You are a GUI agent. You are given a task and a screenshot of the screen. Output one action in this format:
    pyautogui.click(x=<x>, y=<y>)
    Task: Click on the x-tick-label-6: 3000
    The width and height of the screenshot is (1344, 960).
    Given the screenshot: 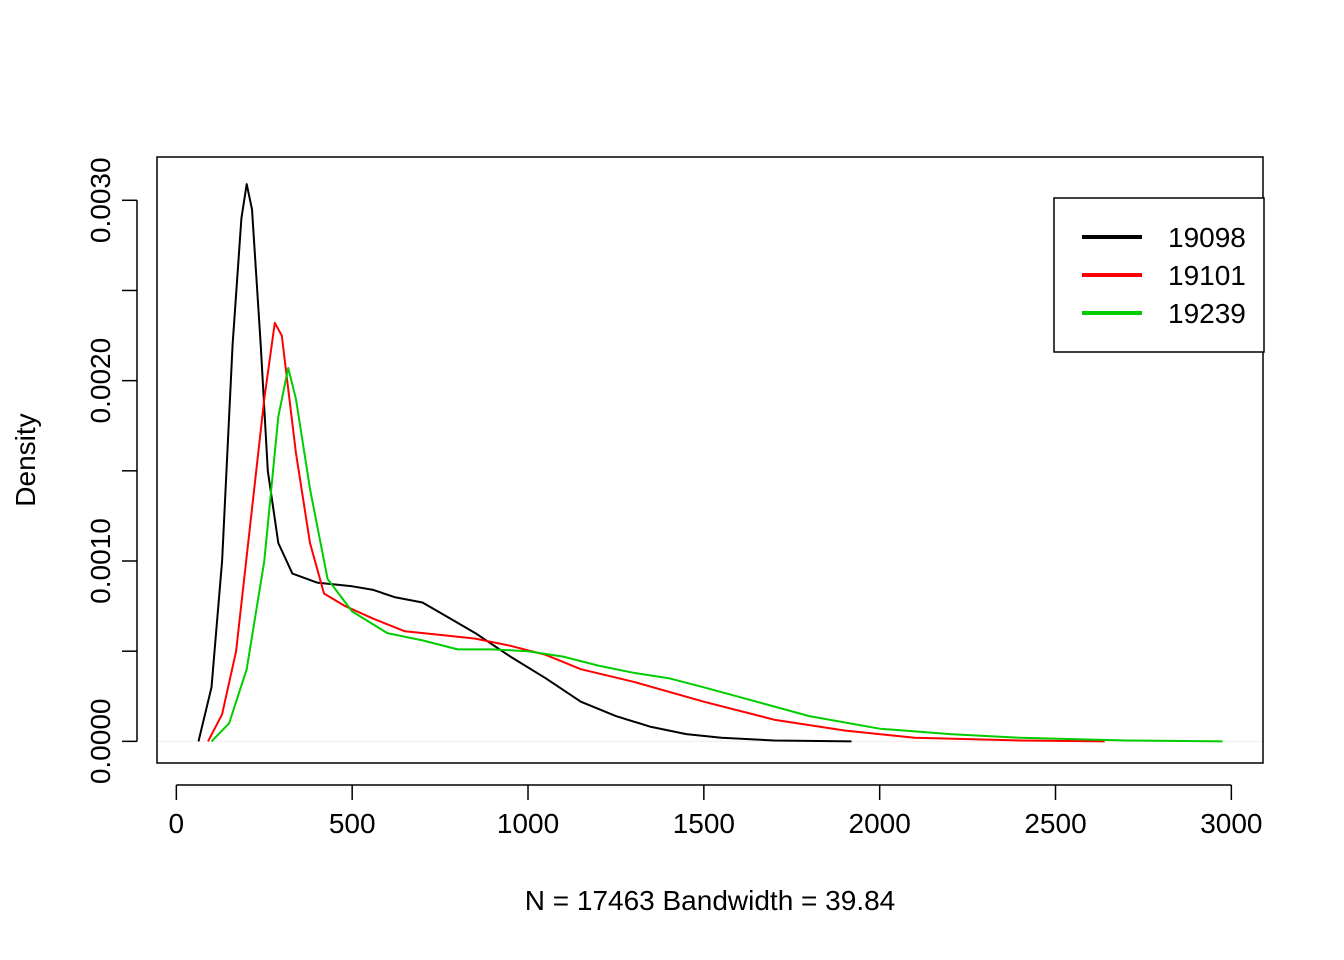 What is the action you would take?
    pyautogui.click(x=1231, y=823)
    